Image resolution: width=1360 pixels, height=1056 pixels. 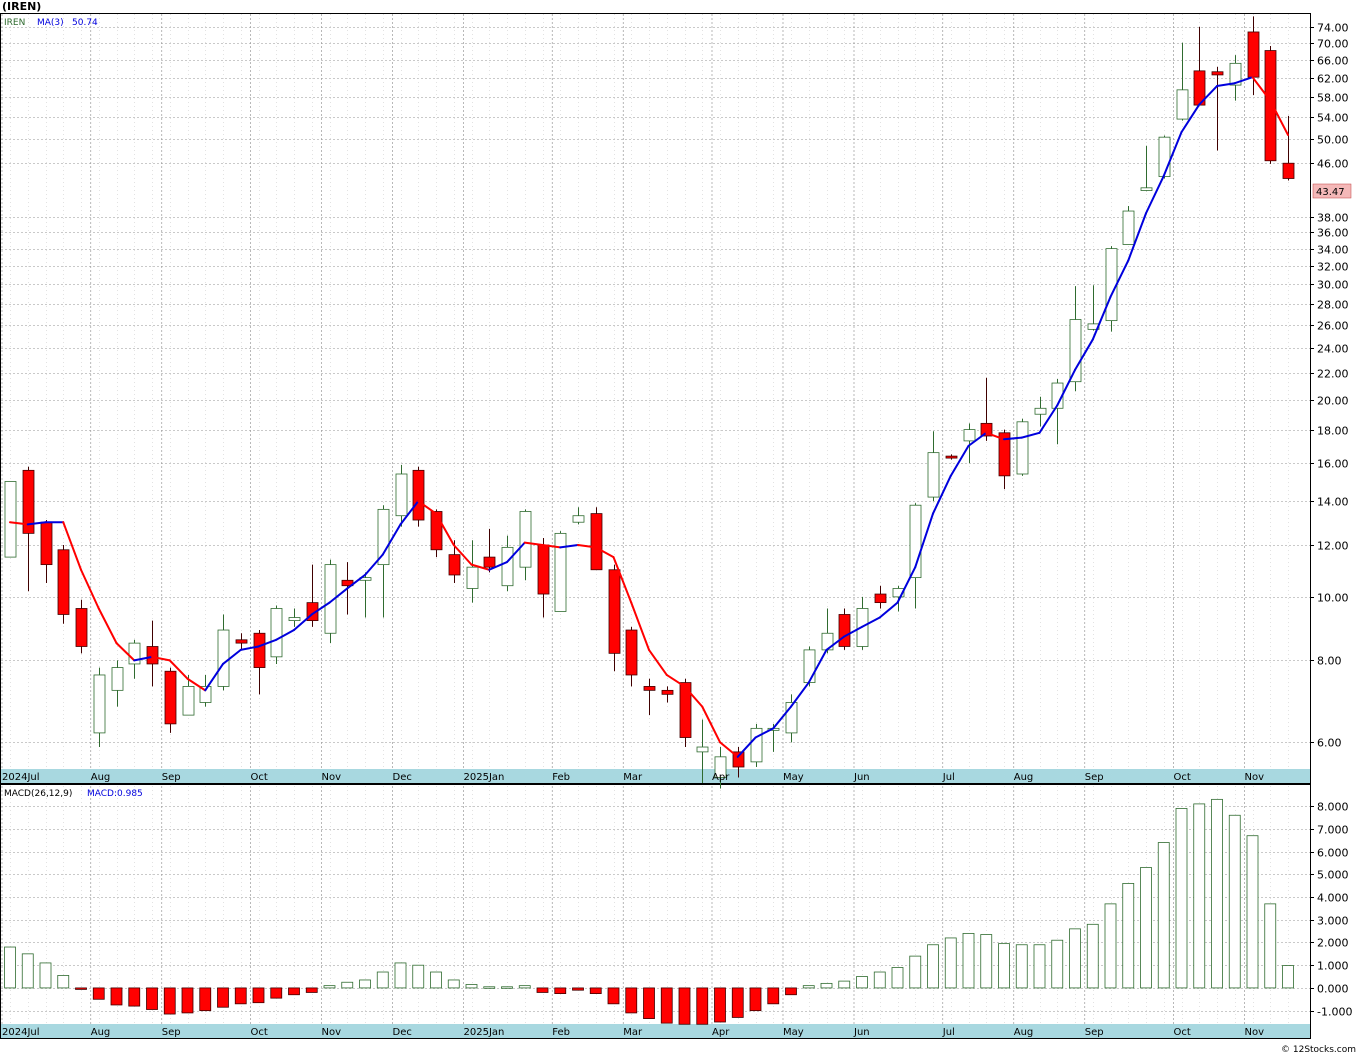 What do you see at coordinates (1333, 118) in the screenshot?
I see `price-y-tick-label: 54.00` at bounding box center [1333, 118].